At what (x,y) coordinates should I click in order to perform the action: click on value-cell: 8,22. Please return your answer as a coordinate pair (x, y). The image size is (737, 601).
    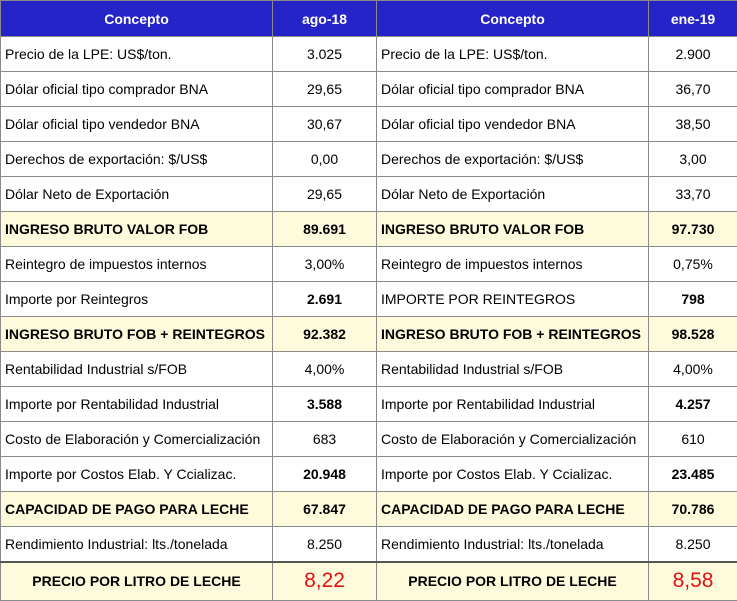
    Looking at the image, I should click on (325, 581).